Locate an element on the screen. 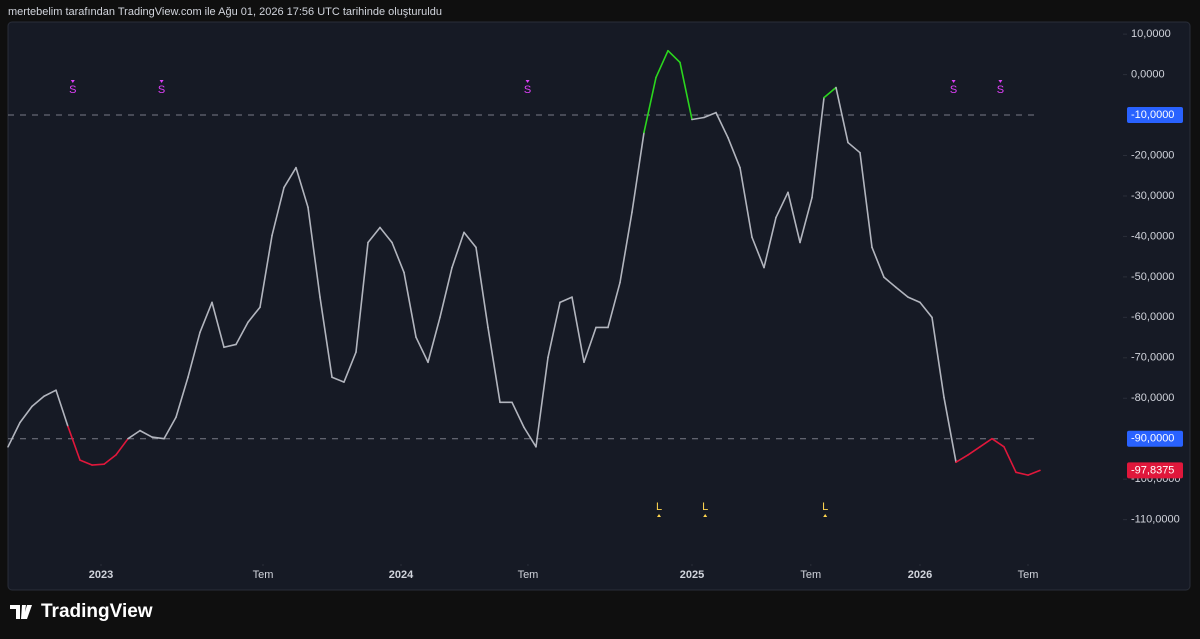 The height and width of the screenshot is (639, 1200). y-tick-label: -20,0000 is located at coordinates (1152, 155).